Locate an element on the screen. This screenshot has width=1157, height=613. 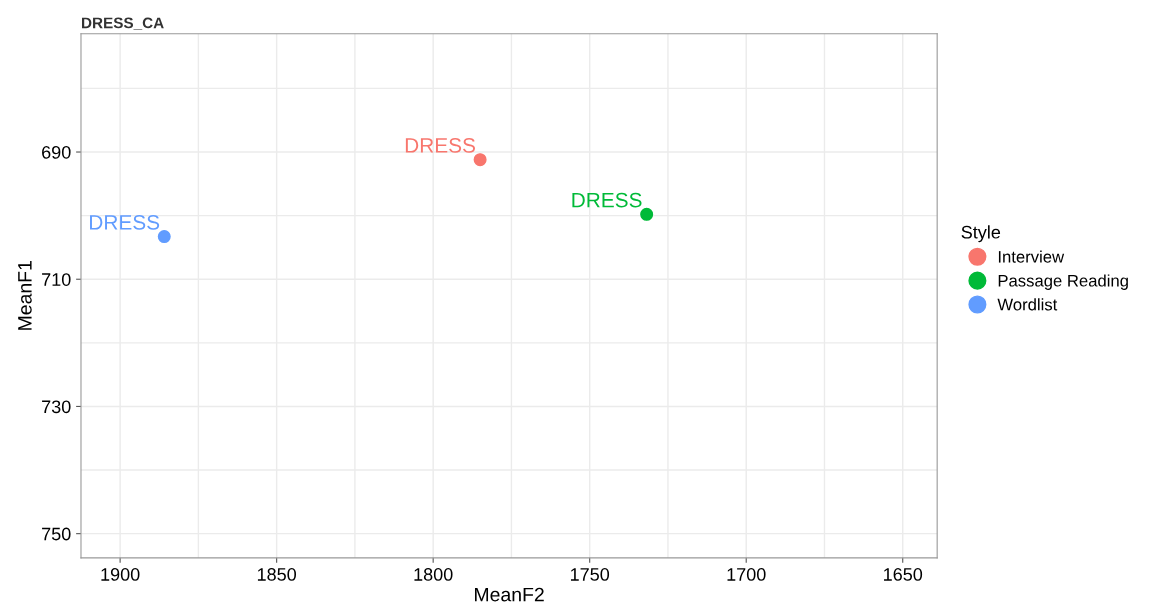
y-tick-label: 710 is located at coordinates (56, 279).